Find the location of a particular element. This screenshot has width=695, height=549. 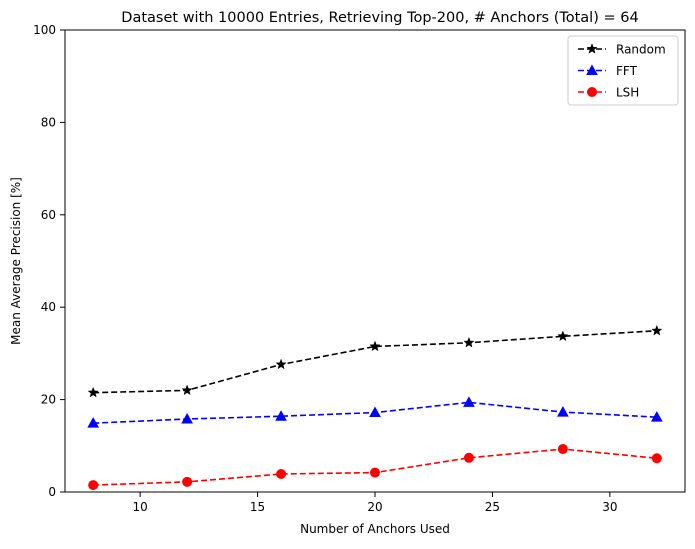

x-axis-label: Number of Anchors Used is located at coordinates (375, 529).